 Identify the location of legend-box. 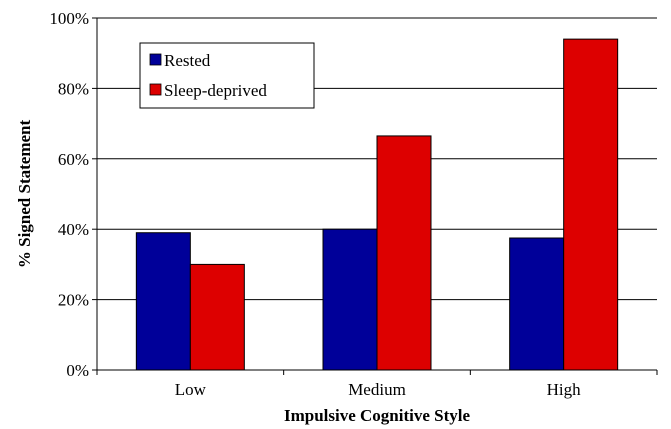
(227, 75).